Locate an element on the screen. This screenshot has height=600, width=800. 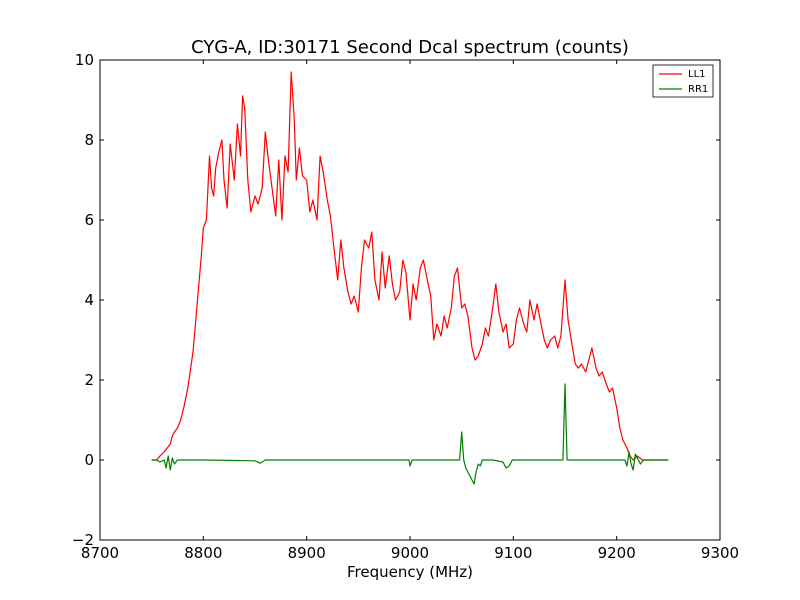
y-tick-label: 0 is located at coordinates (89, 460).